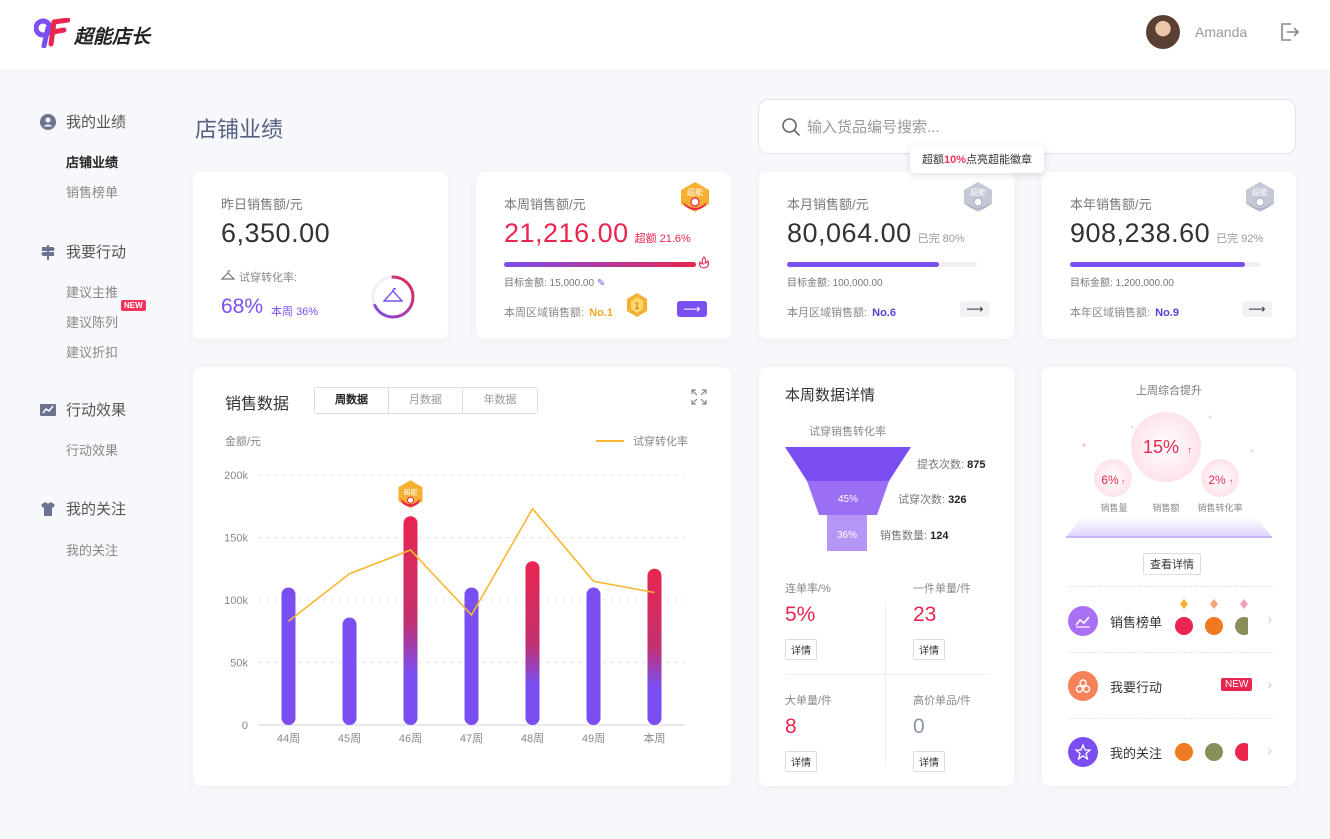 This screenshot has width=1330, height=839. What do you see at coordinates (835, 283) in the screenshot?
I see `target-amount: 目标金额: 100,000.00` at bounding box center [835, 283].